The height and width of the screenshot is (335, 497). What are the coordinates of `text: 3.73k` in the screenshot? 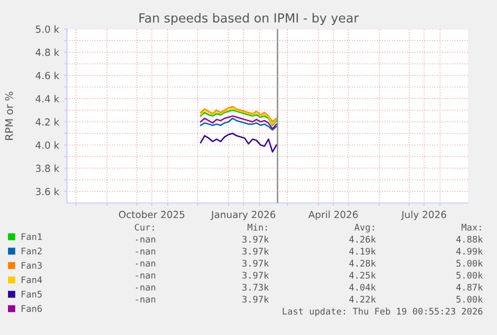 It's located at (255, 287).